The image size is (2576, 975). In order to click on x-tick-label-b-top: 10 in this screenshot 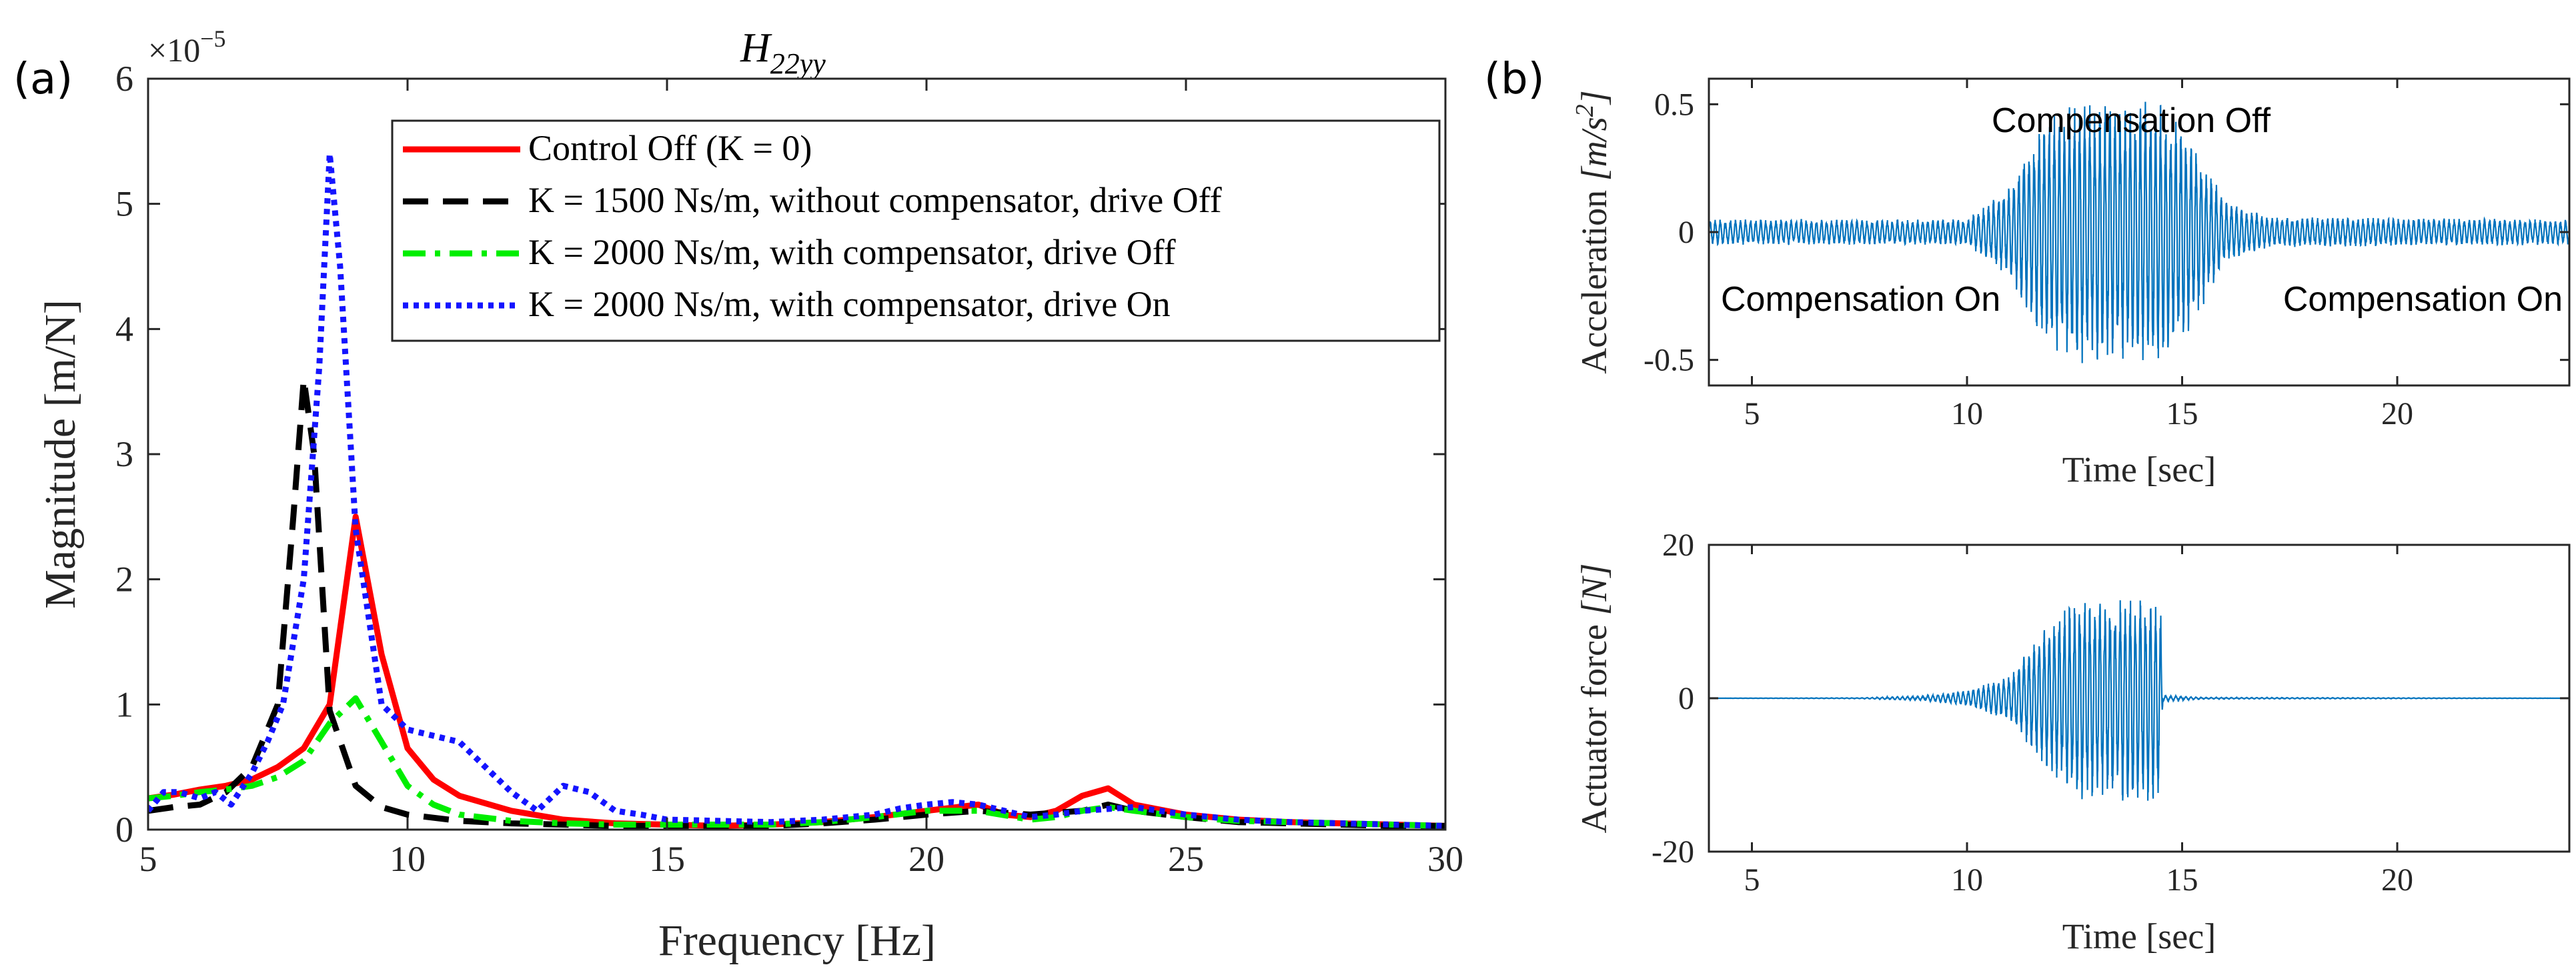, I will do `click(1967, 413)`.